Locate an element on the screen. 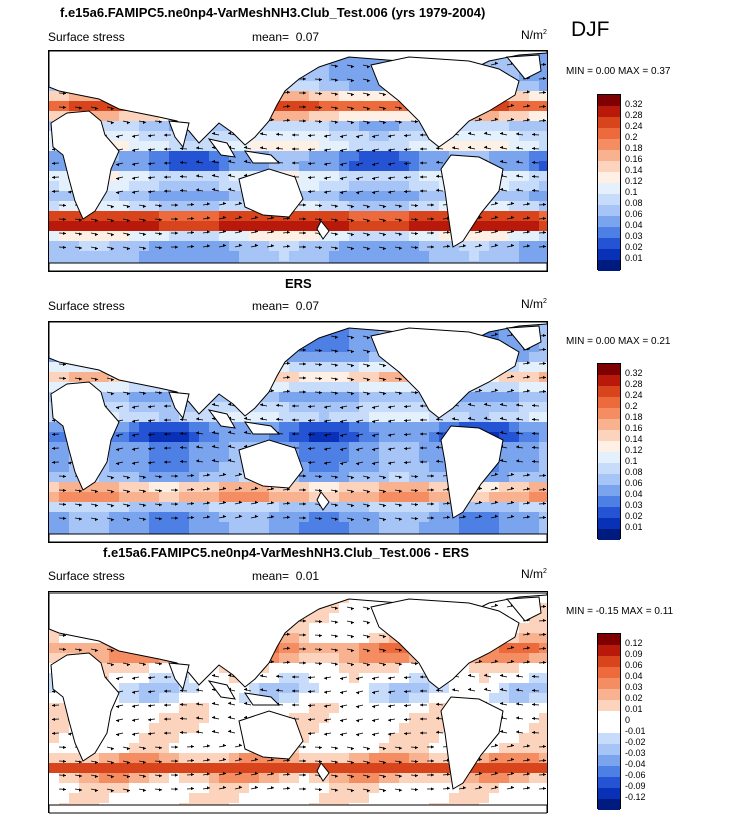  colorbar-tick-label: 0.01 is located at coordinates (634, 527).